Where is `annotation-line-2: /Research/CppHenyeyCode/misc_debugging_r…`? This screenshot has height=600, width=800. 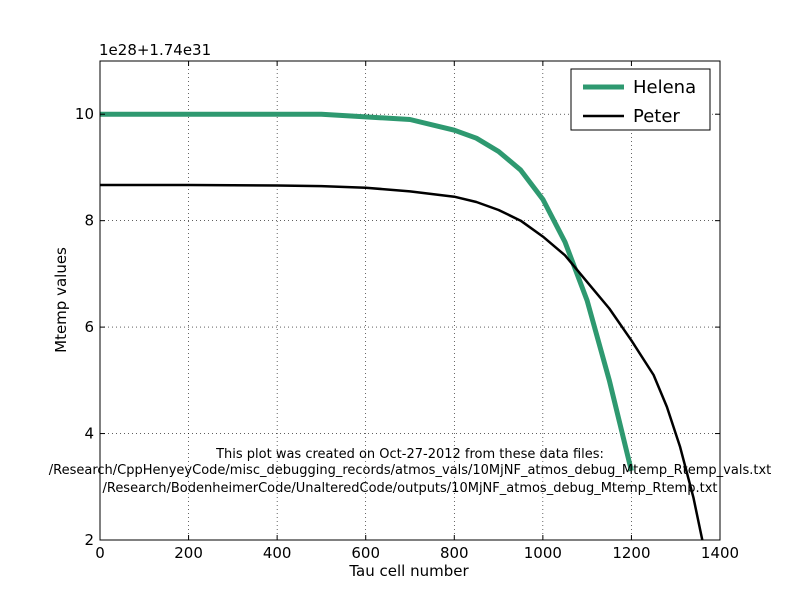
annotation-line-2: /Research/CppHenyeyCode/misc_debugging_r… is located at coordinates (410, 470).